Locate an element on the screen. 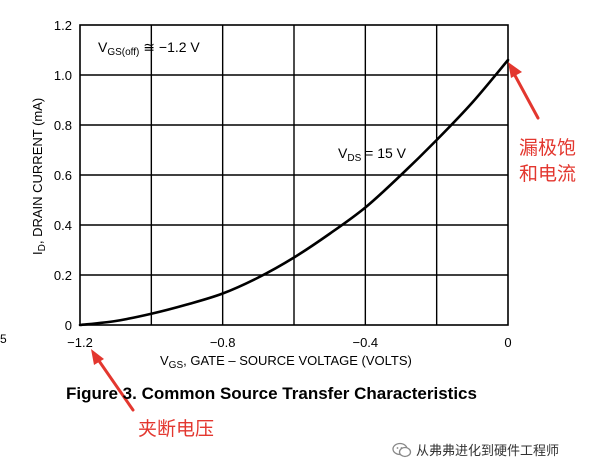 This screenshot has width=589, height=474. x-tick-label: −0.8 is located at coordinates (223, 342).